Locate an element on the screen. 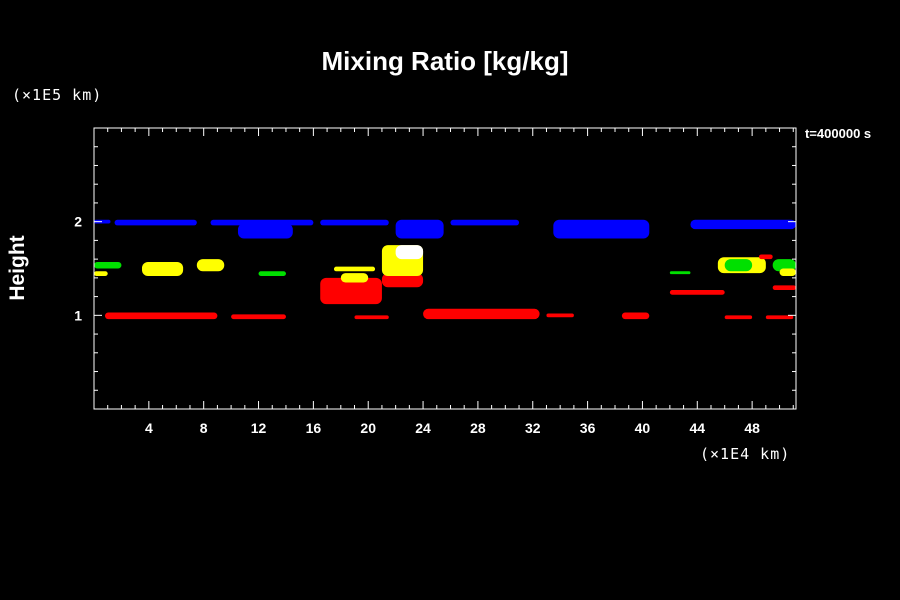 Image resolution: width=900 pixels, height=600 pixels. x-tick-label: 36 is located at coordinates (588, 428).